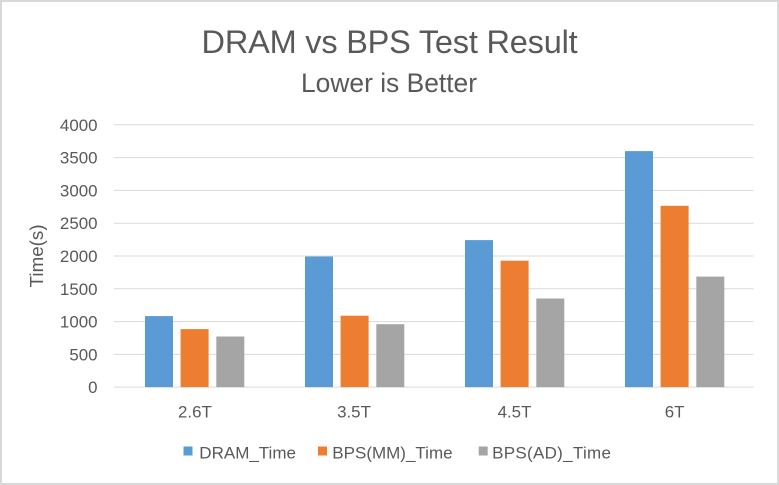  I want to click on svg-text: 6T, so click(675, 412).